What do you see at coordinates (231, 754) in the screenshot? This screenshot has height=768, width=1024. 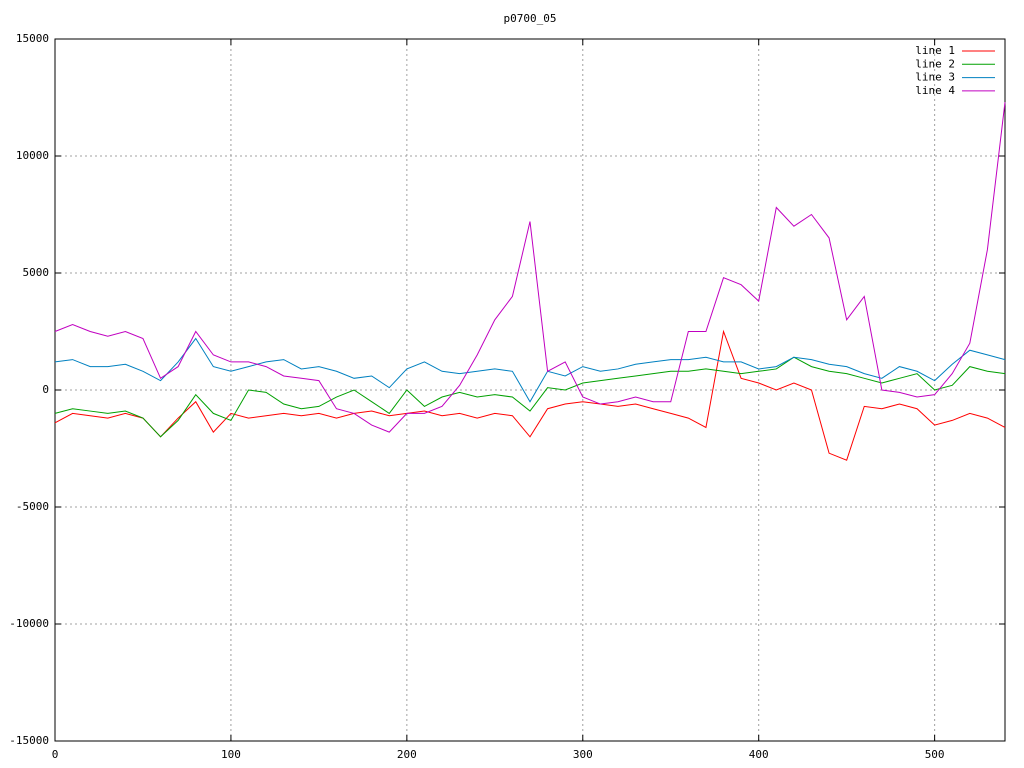 I see `x-tick-label: 100` at bounding box center [231, 754].